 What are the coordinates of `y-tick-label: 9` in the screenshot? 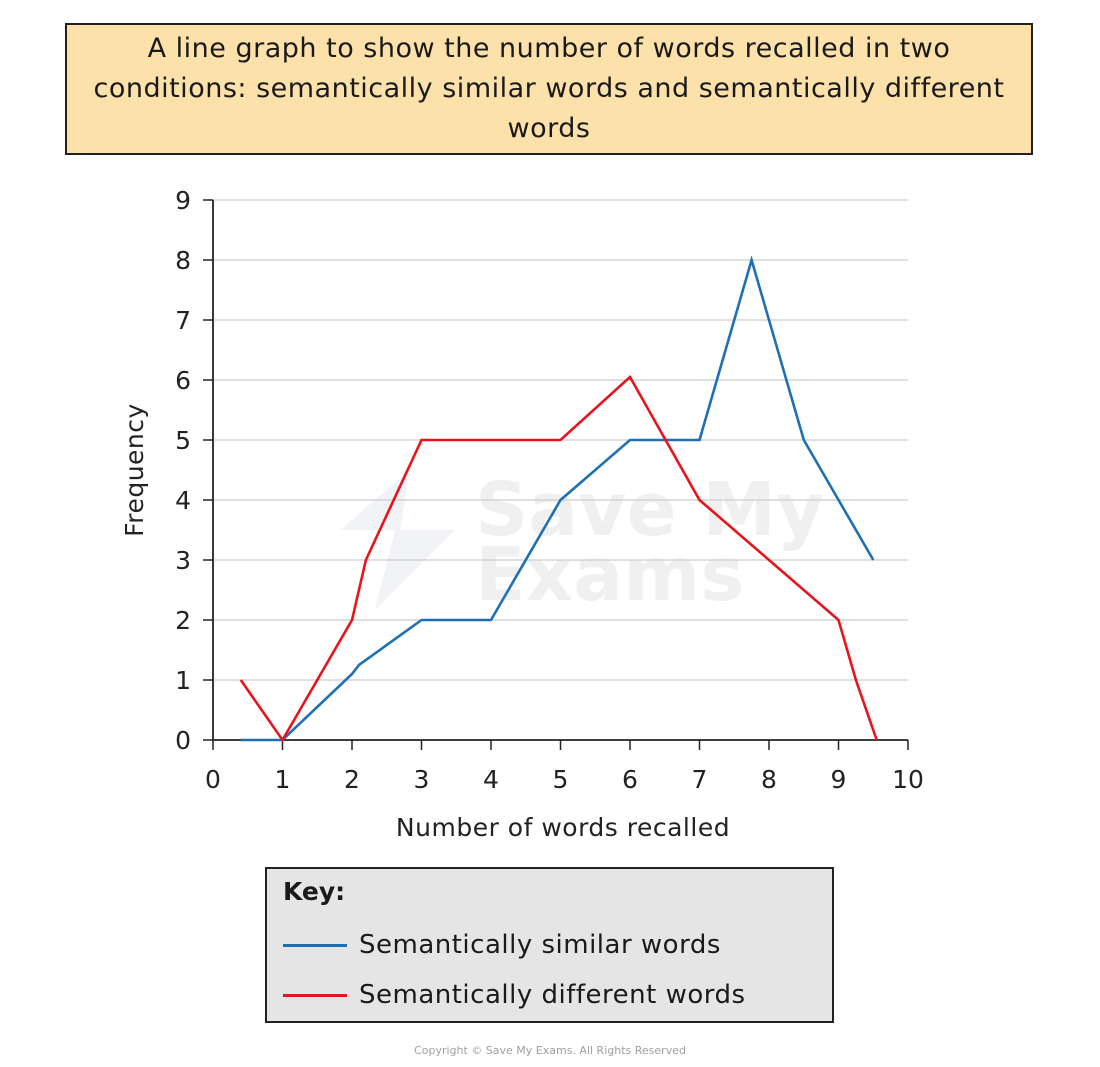 It's located at (183, 200).